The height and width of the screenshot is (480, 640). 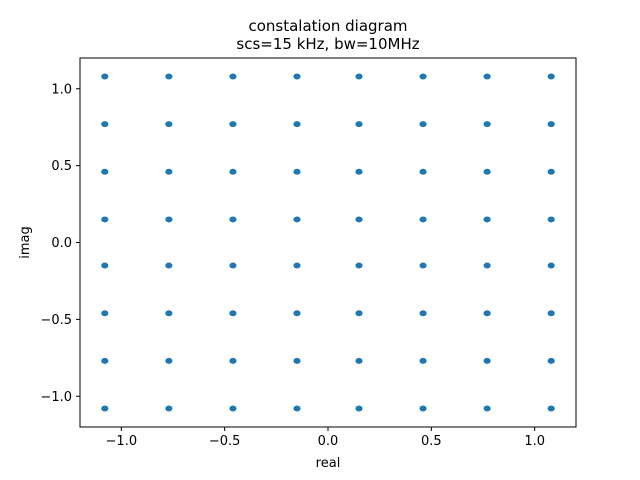 What do you see at coordinates (25, 242) in the screenshot?
I see `y-axis-label: imag` at bounding box center [25, 242].